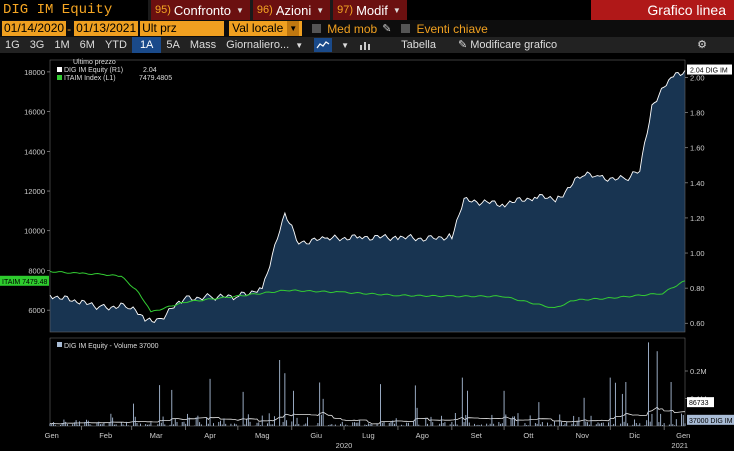 This screenshot has height=451, width=734. Describe the element at coordinates (163, 10) in the screenshot. I see `compare-menu-number: 95)` at that location.